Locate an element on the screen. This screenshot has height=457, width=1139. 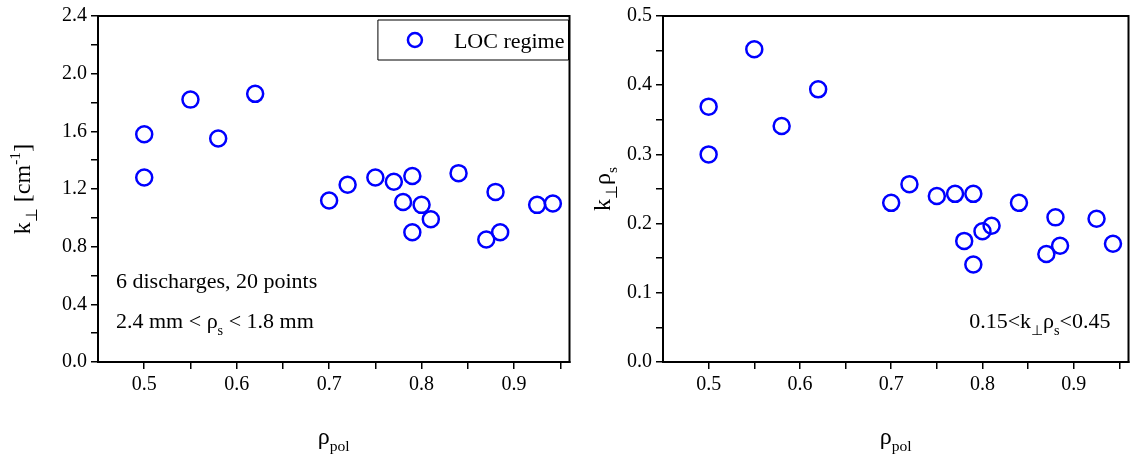
y-tick-label: 0.2 is located at coordinates (639, 221).